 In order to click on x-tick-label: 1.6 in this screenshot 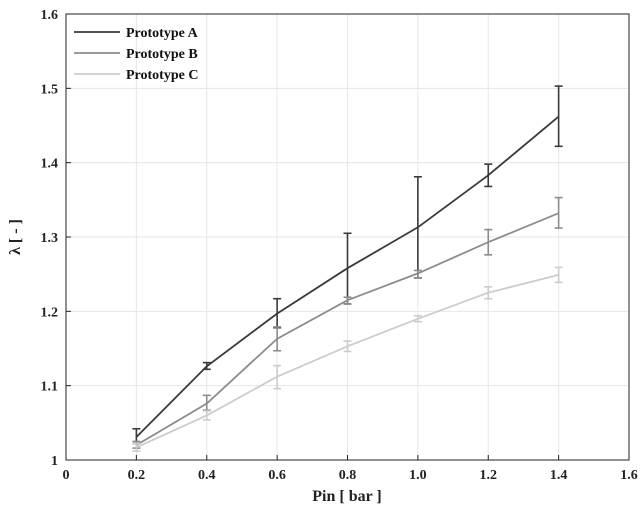, I will do `click(629, 475)`.